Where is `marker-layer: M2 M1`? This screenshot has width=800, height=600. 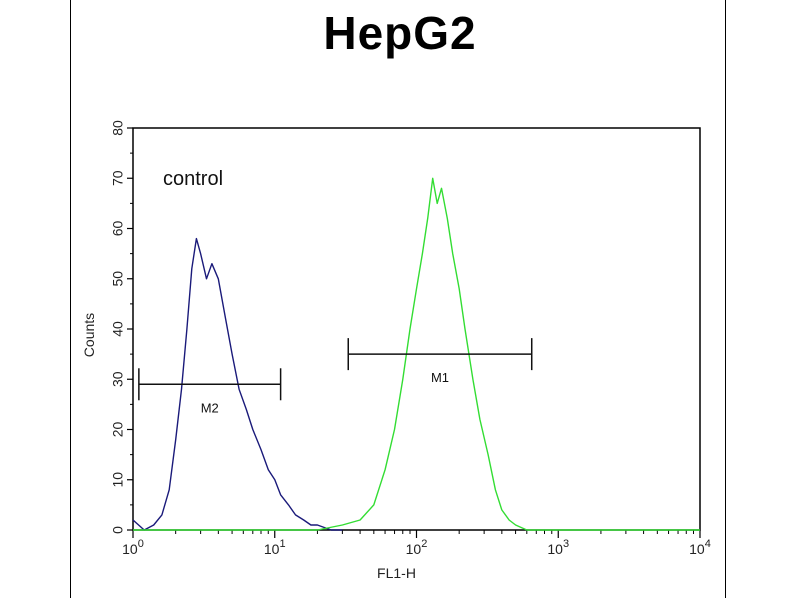
marker-layer: M2 M1 is located at coordinates (335, 376).